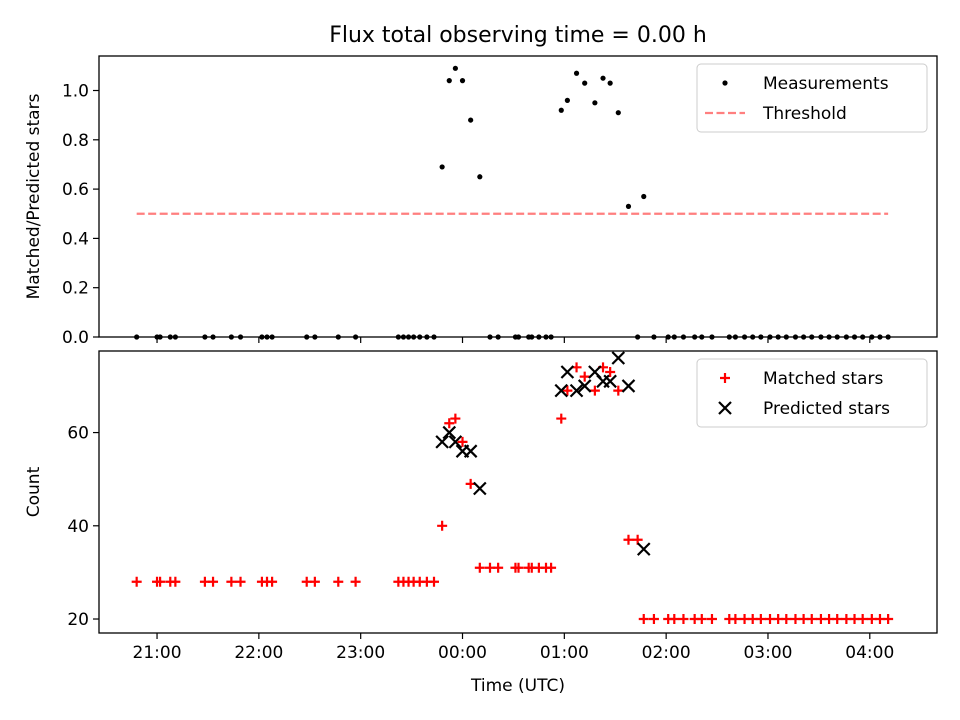 This screenshot has height=720, width=960. I want to click on x-tick-label: 23:00, so click(360, 653).